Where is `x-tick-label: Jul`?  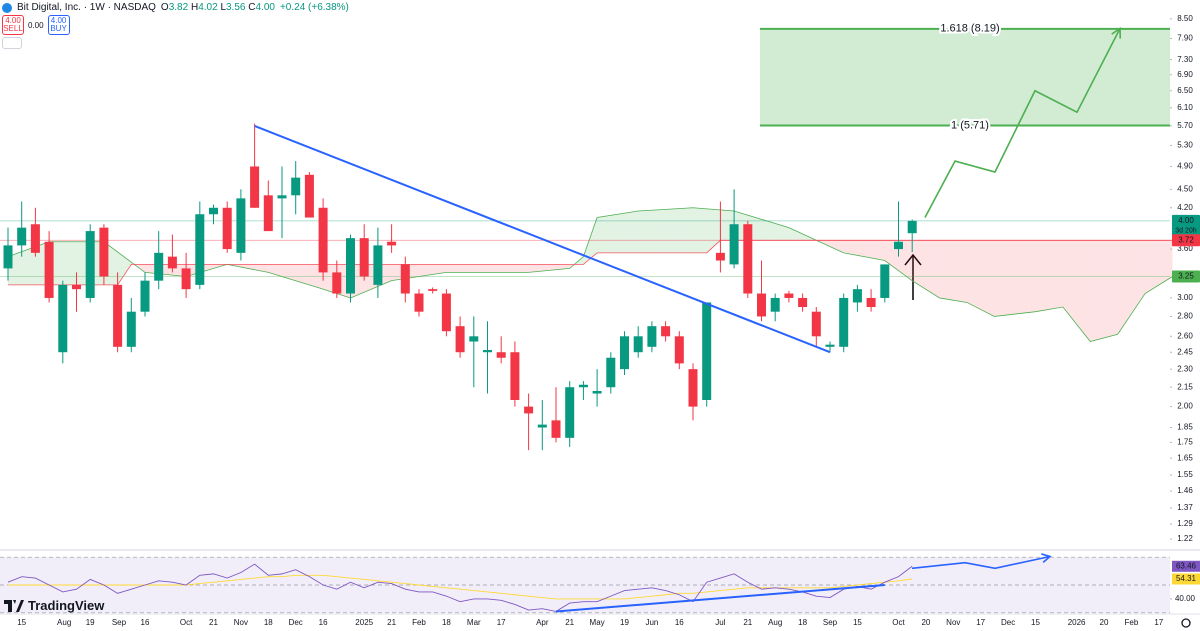
x-tick-label: Jul is located at coordinates (720, 622).